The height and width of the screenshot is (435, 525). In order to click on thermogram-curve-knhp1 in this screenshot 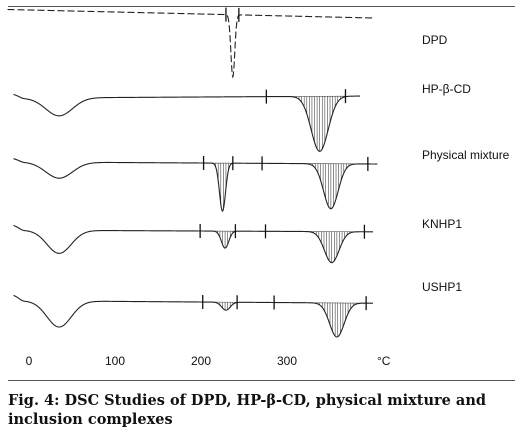, I will do `click(193, 244)`.